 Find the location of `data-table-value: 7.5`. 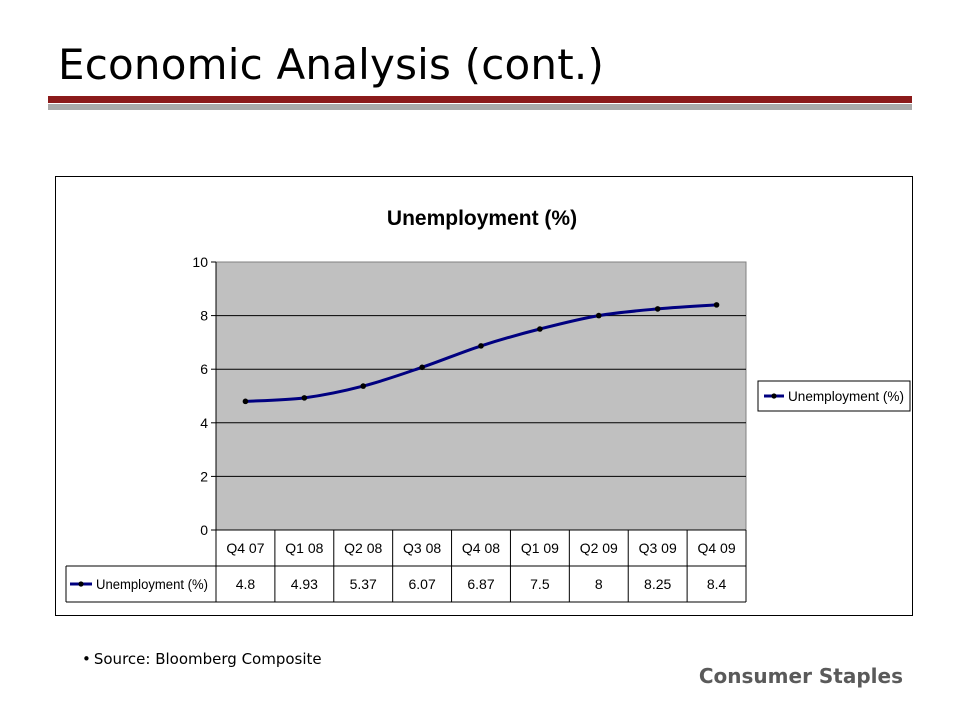

data-table-value: 7.5 is located at coordinates (540, 584).